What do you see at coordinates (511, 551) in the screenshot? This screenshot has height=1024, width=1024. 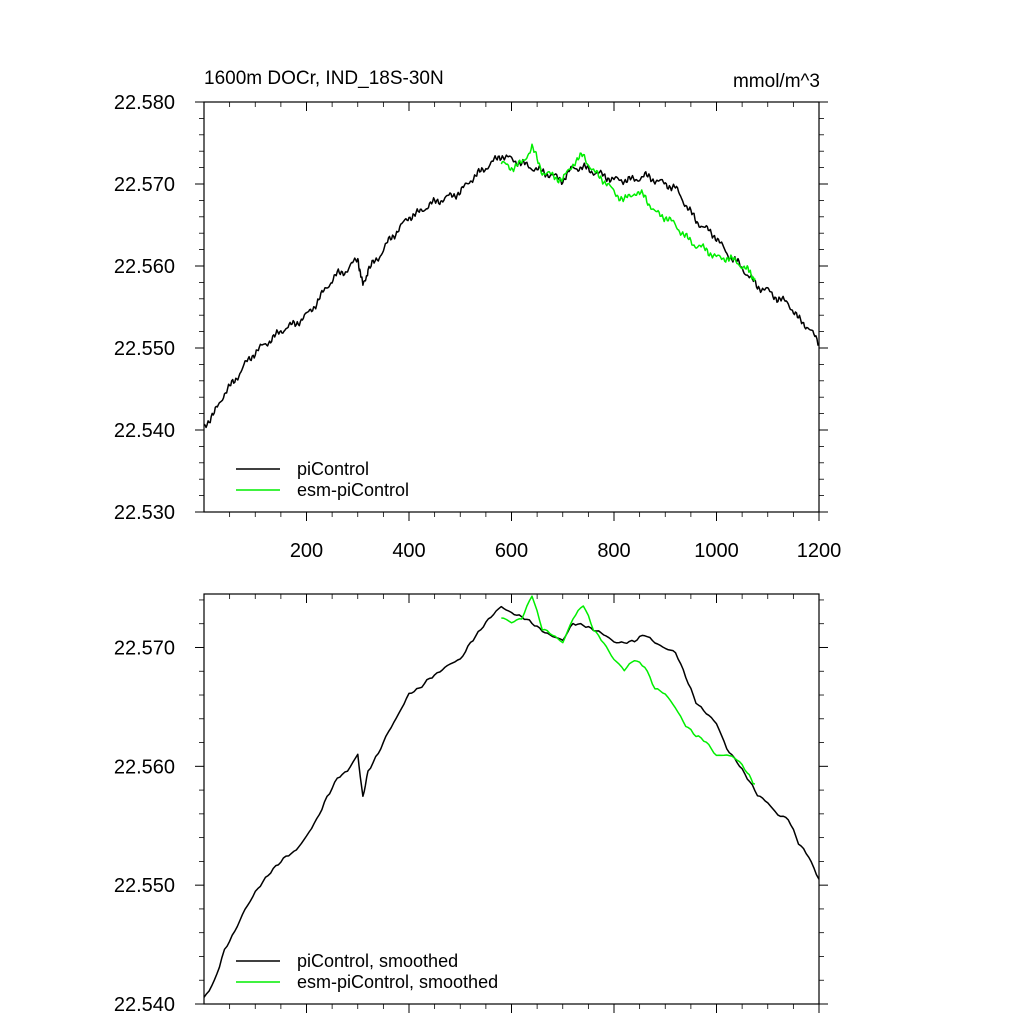 I see `x-tick-label: 600` at bounding box center [511, 551].